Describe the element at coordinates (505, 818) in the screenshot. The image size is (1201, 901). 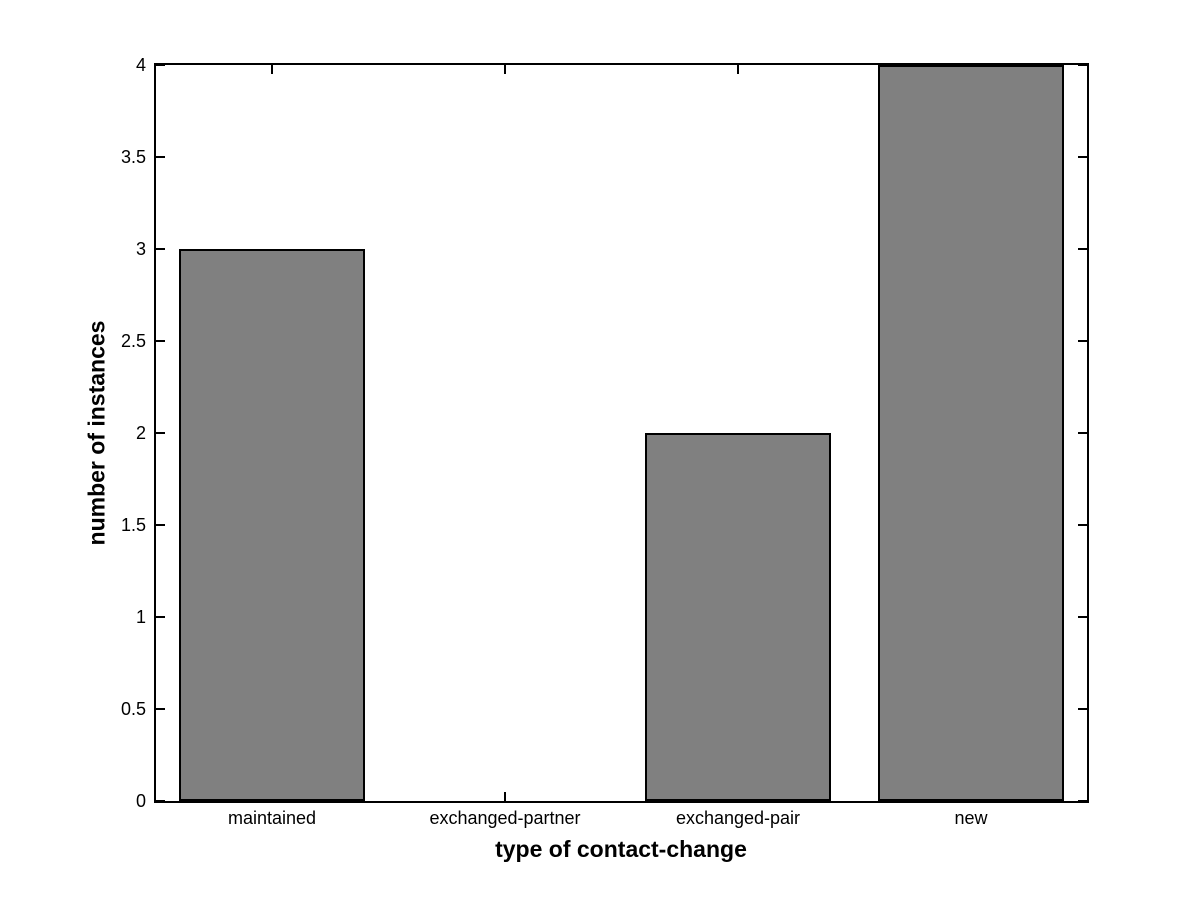
I see `x-tick-label: exchanged-partner` at that location.